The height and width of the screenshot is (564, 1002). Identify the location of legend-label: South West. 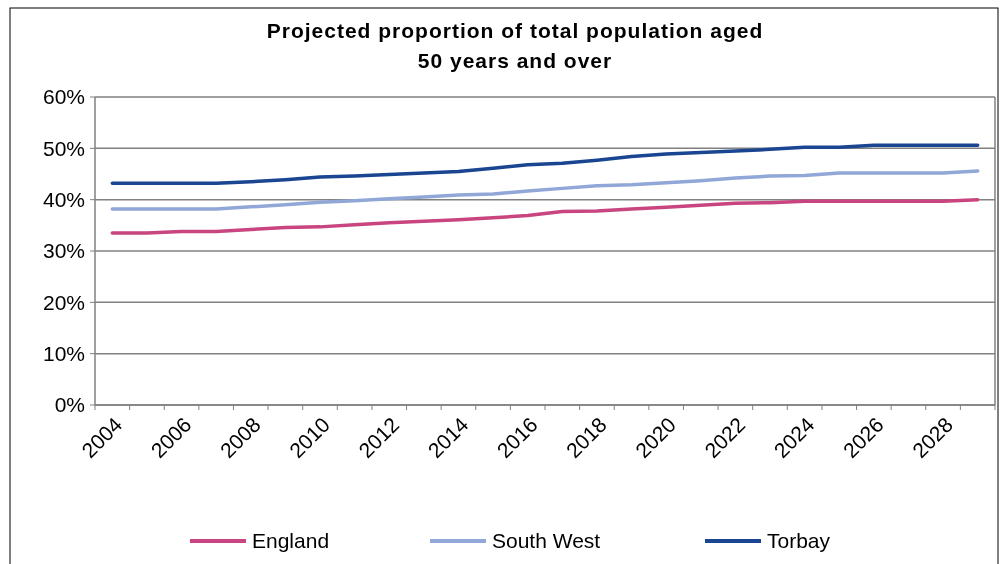
(546, 541).